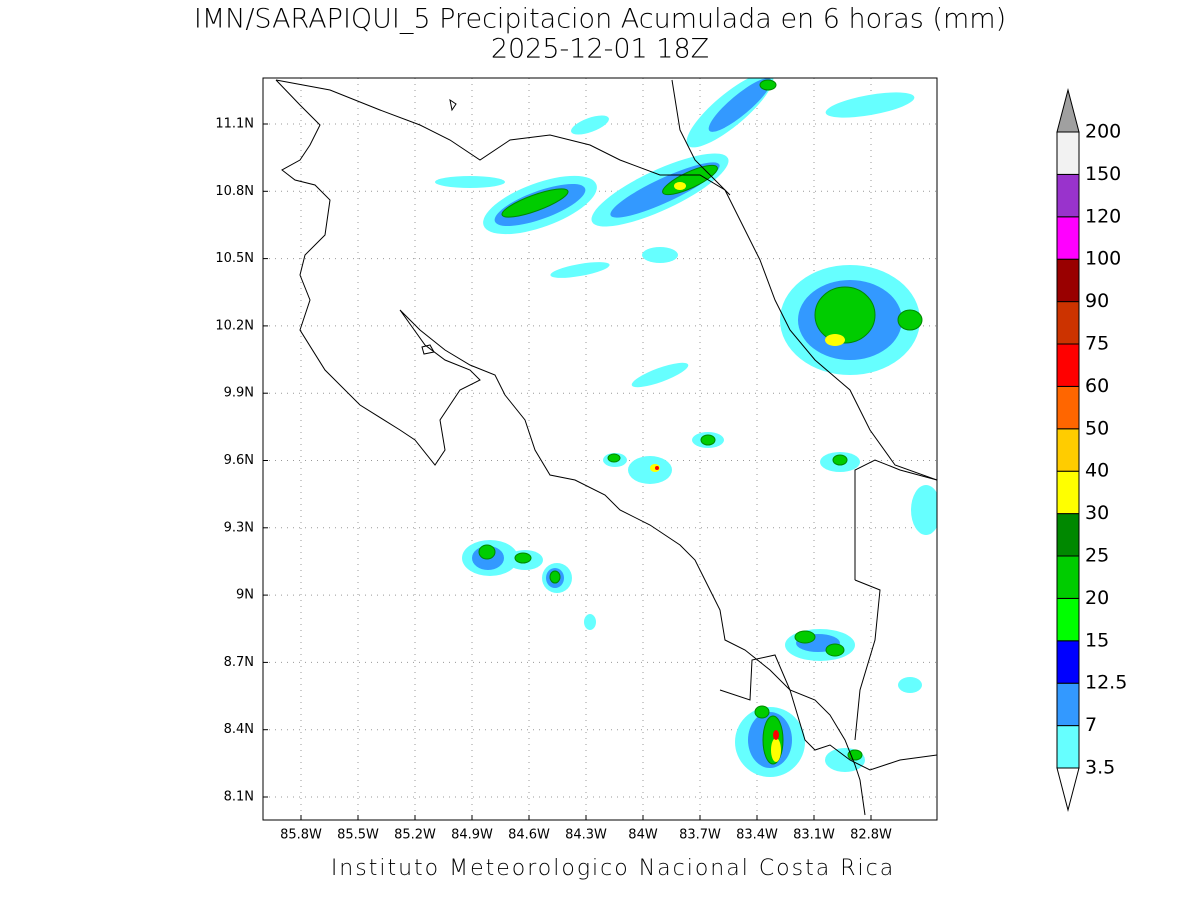 Image resolution: width=1200 pixels, height=904 pixels. Describe the element at coordinates (1097, 513) in the screenshot. I see `colorbar-label: 30` at that location.